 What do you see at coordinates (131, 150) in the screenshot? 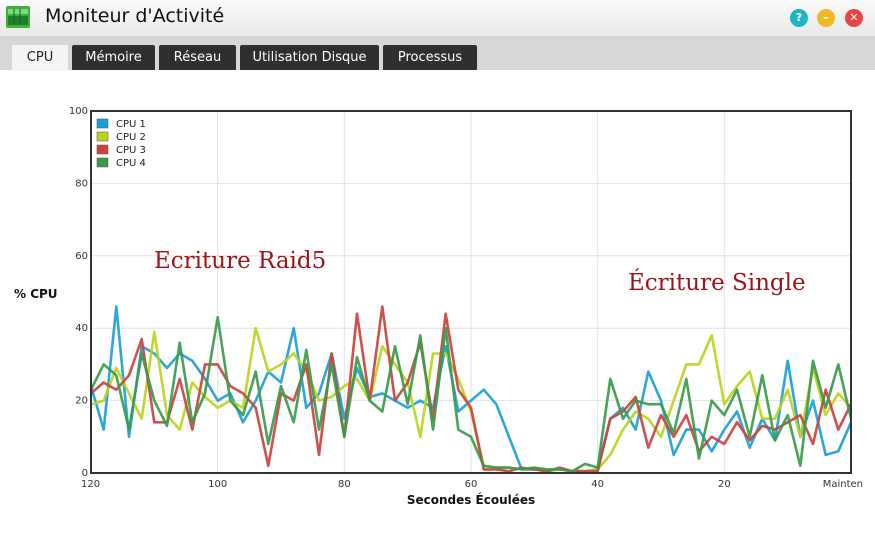
I see `legend-label-cpu-3: CPU 3` at bounding box center [131, 150].